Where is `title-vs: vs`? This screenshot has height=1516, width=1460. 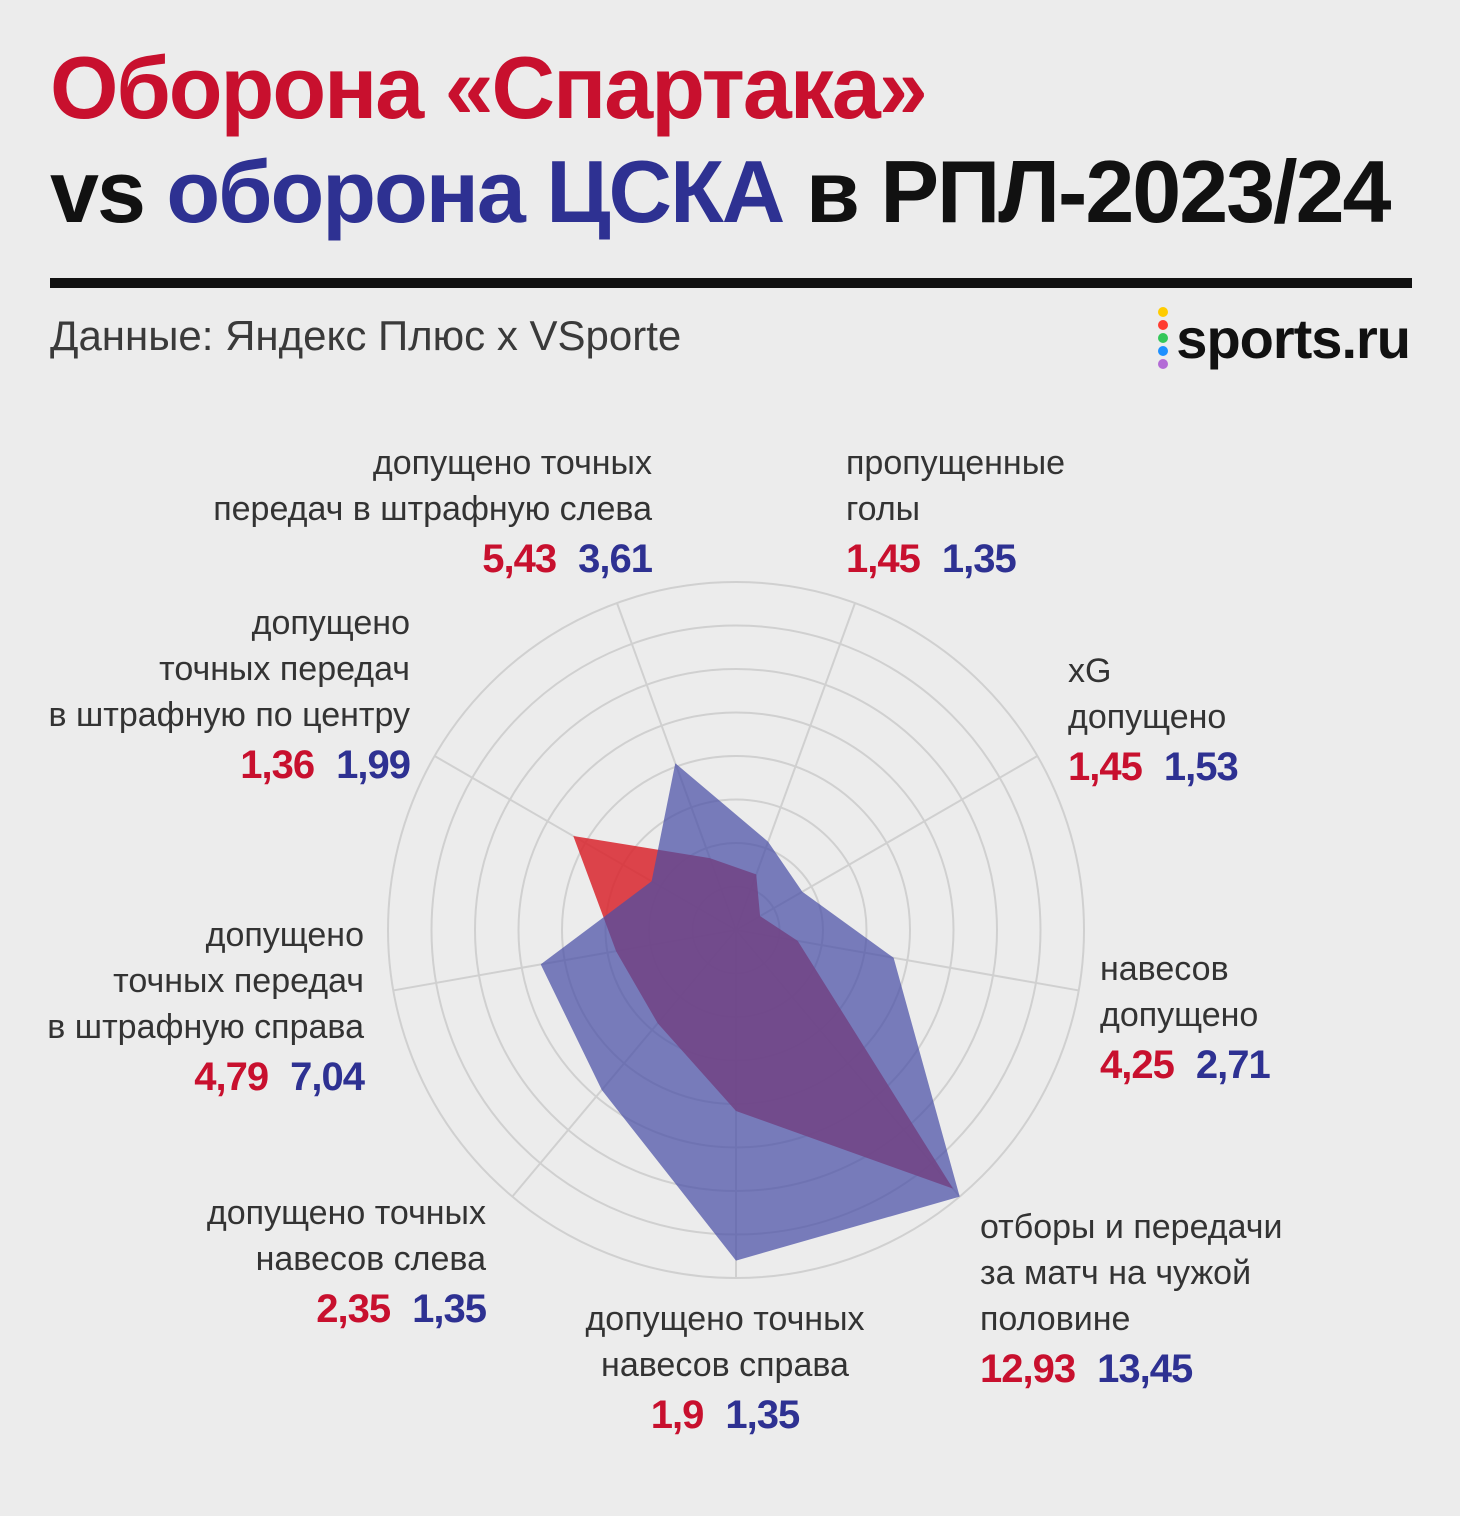
title-vs: vs is located at coordinates (98, 191).